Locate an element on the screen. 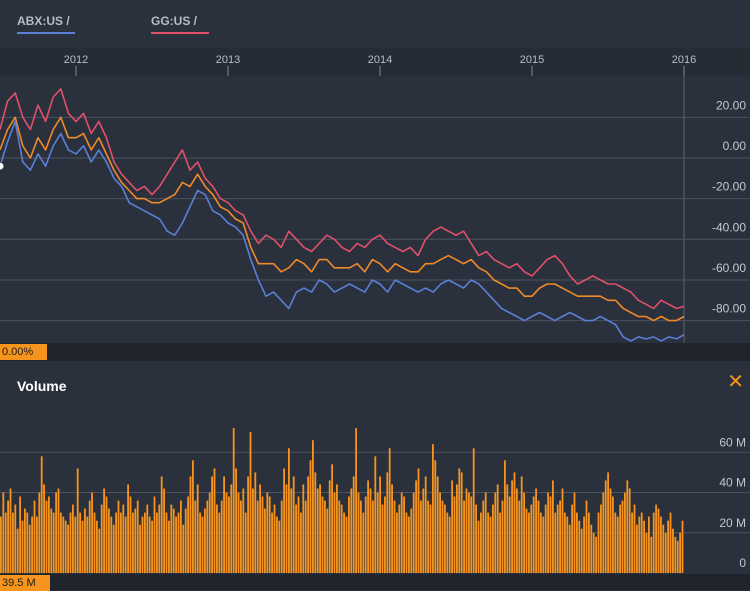 This screenshot has height=591, width=750. close-x-icon: ✕ is located at coordinates (735, 382).